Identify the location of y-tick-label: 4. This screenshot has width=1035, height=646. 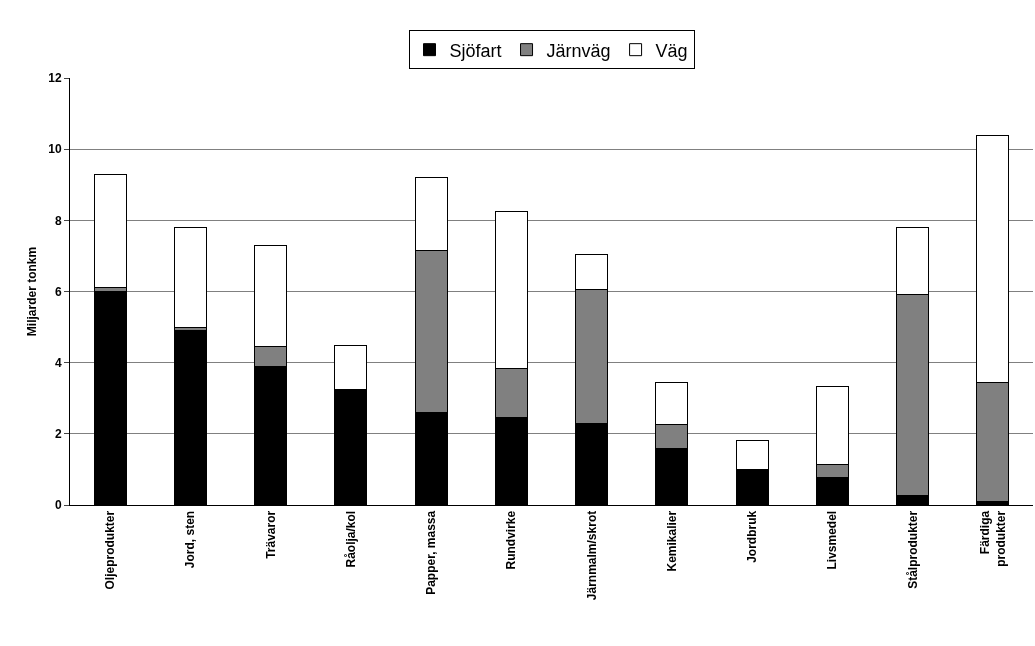
(58, 362).